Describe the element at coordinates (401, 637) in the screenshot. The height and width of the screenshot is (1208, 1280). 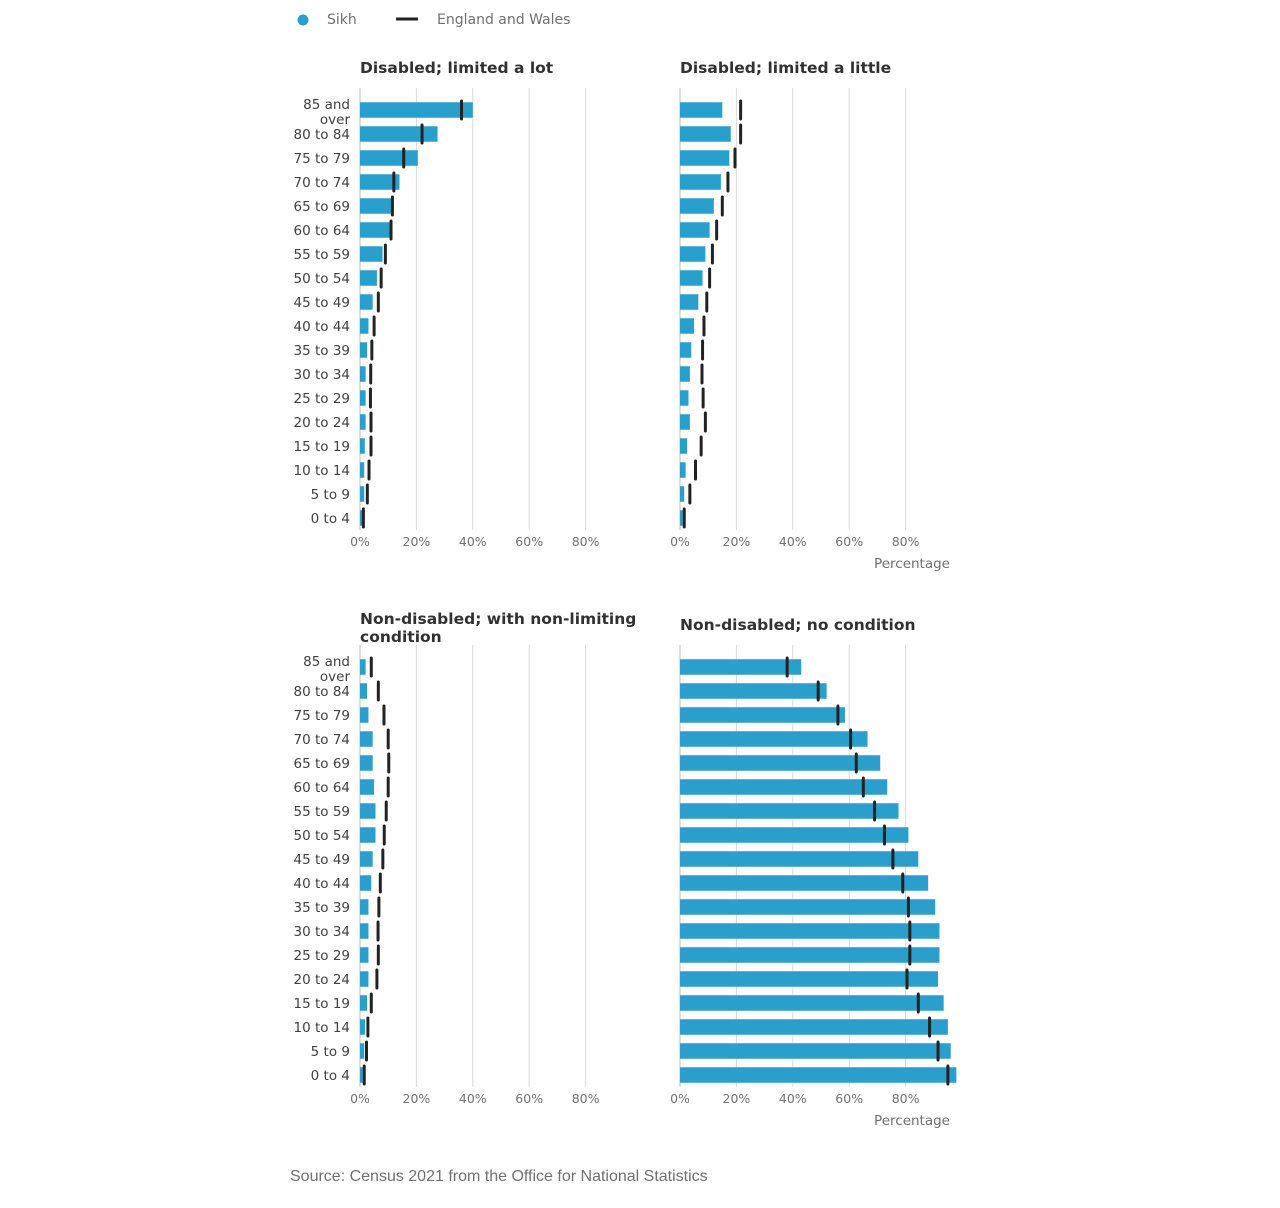
I see `panel-title-line: condition` at that location.